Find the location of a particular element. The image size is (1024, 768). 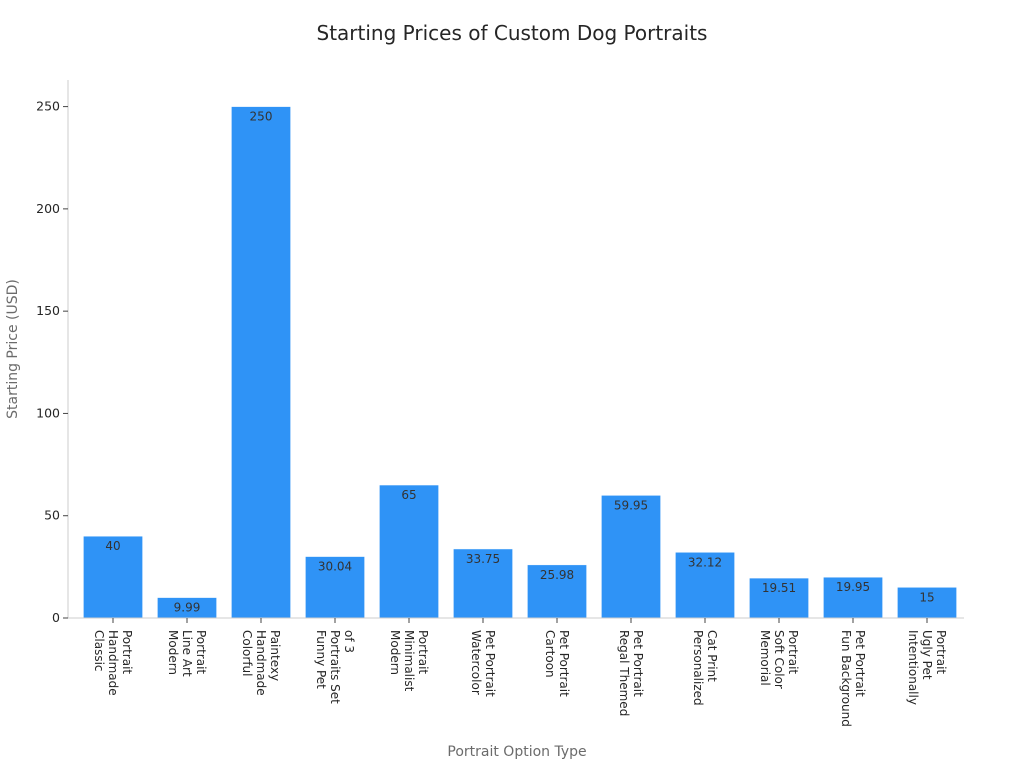

x-tick-label: Memorial Soft Color Portrait is located at coordinates (779, 659).